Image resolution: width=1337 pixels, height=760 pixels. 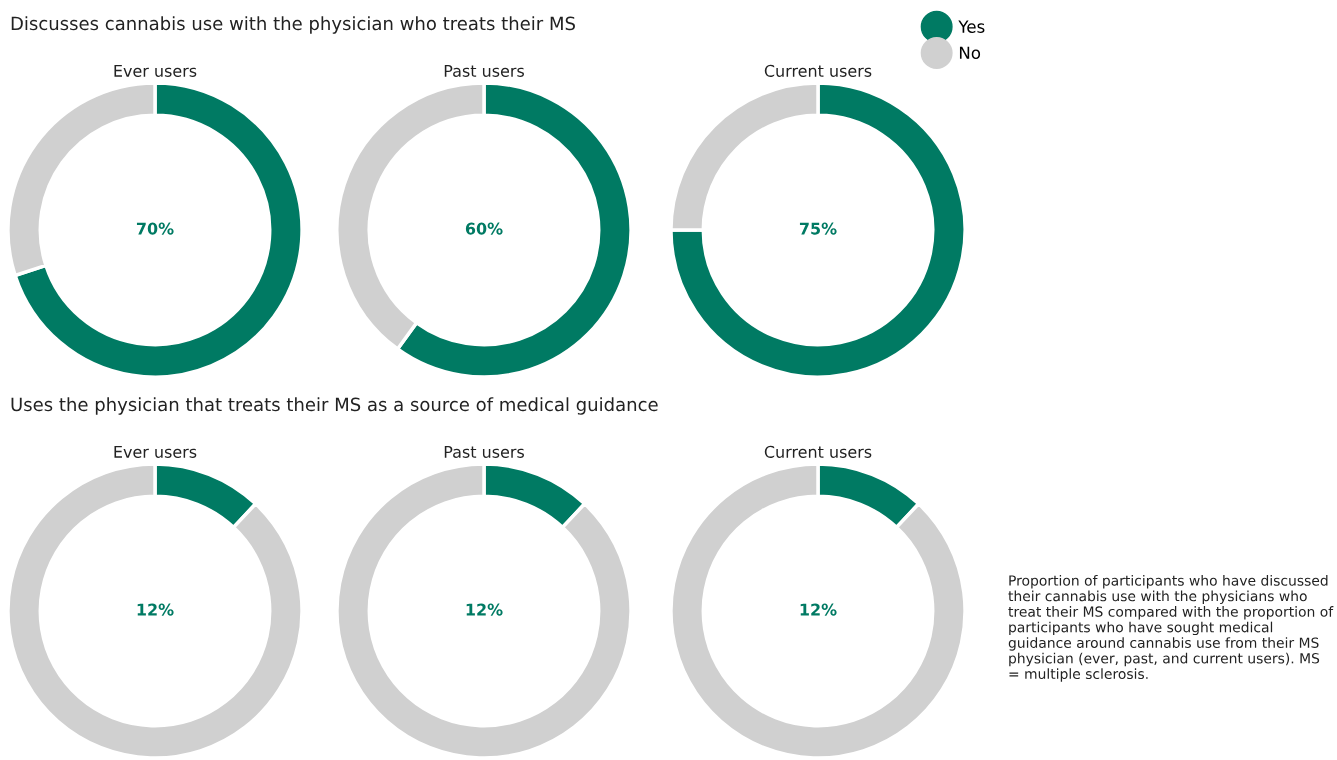 What do you see at coordinates (155, 71) in the screenshot?
I see `text: Ever users` at bounding box center [155, 71].